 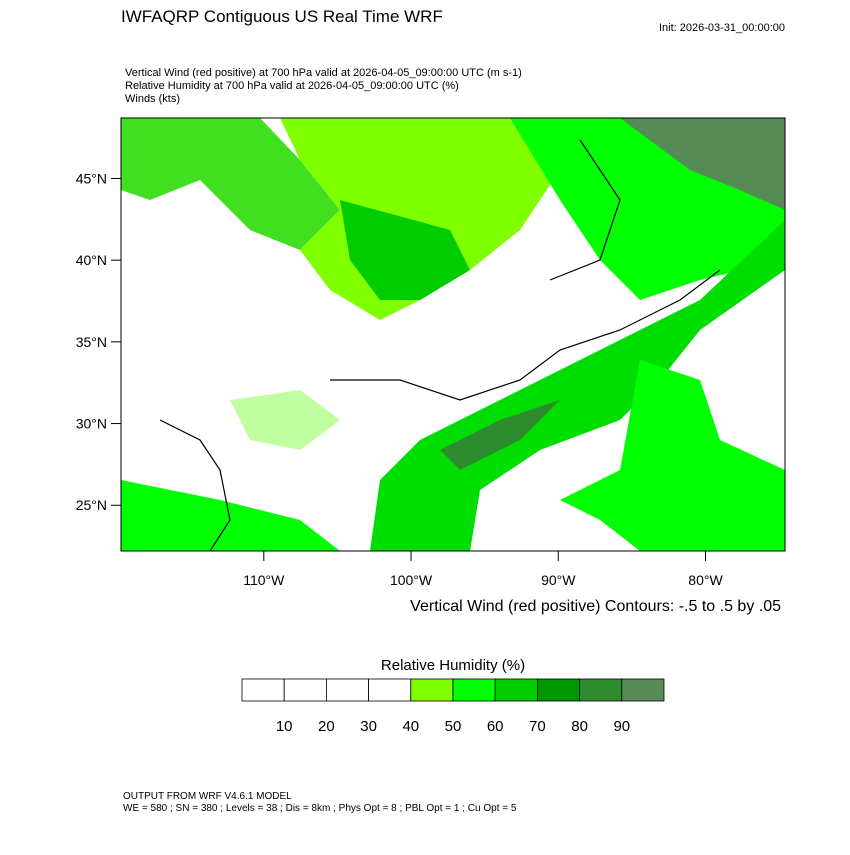 I want to click on colorbar-label: 70, so click(x=537, y=726).